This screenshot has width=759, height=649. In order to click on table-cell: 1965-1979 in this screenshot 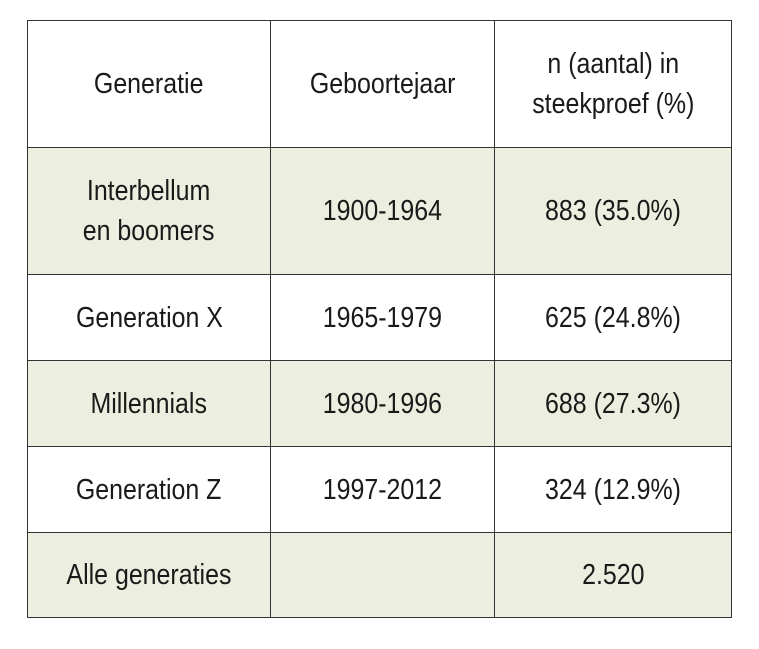, I will do `click(382, 317)`.